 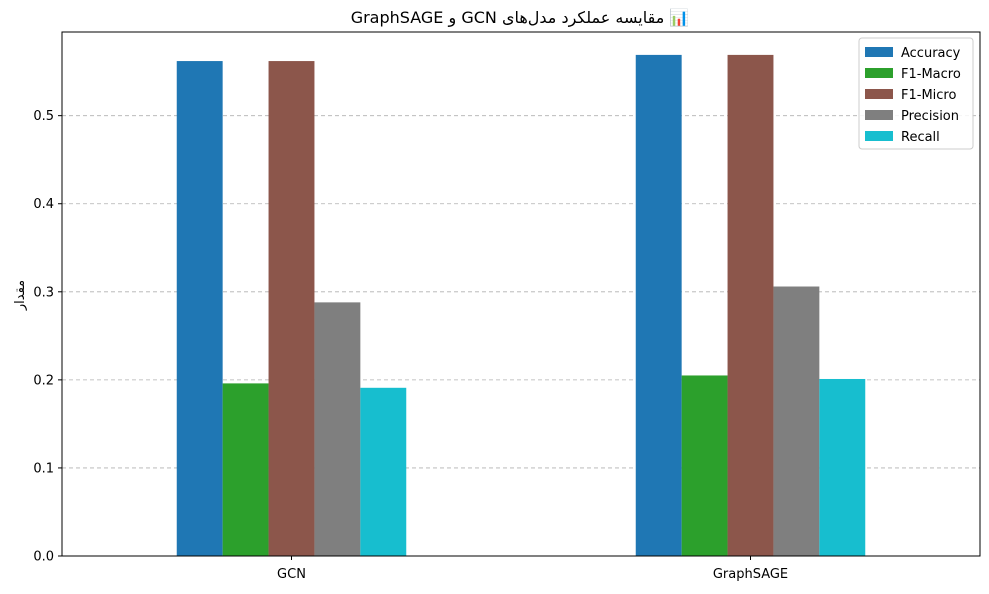 I want to click on y-tick-label: 0.0, so click(x=43, y=557).